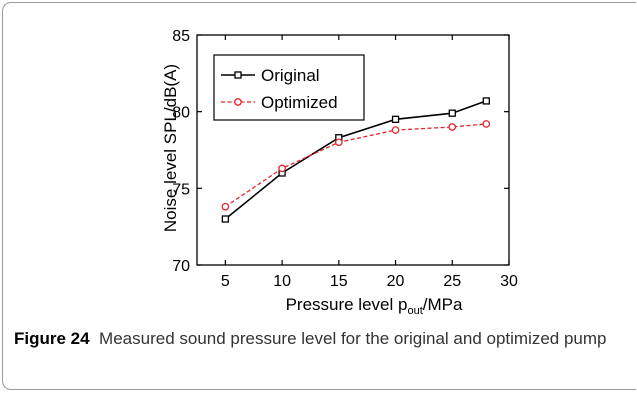 This screenshot has width=637, height=394. What do you see at coordinates (339, 281) in the screenshot?
I see `x-tick-label-2: 15` at bounding box center [339, 281].